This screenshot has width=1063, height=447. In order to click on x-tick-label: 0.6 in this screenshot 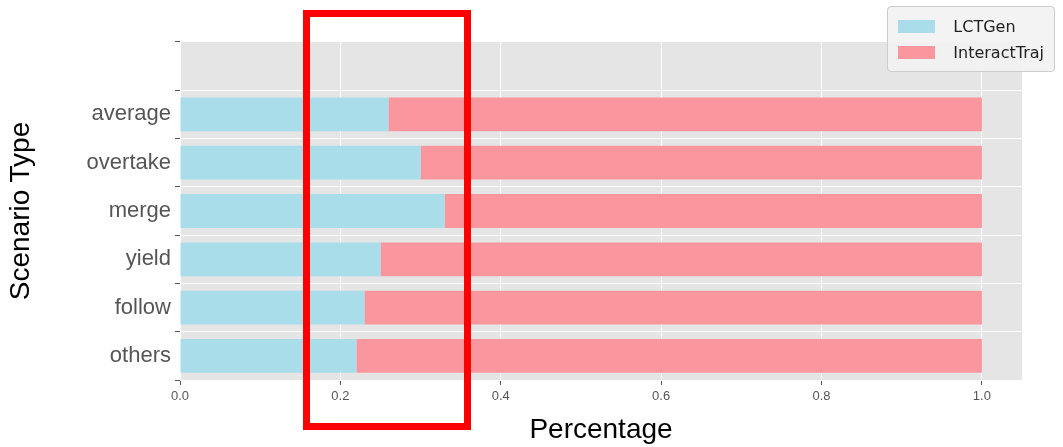, I will do `click(661, 396)`.